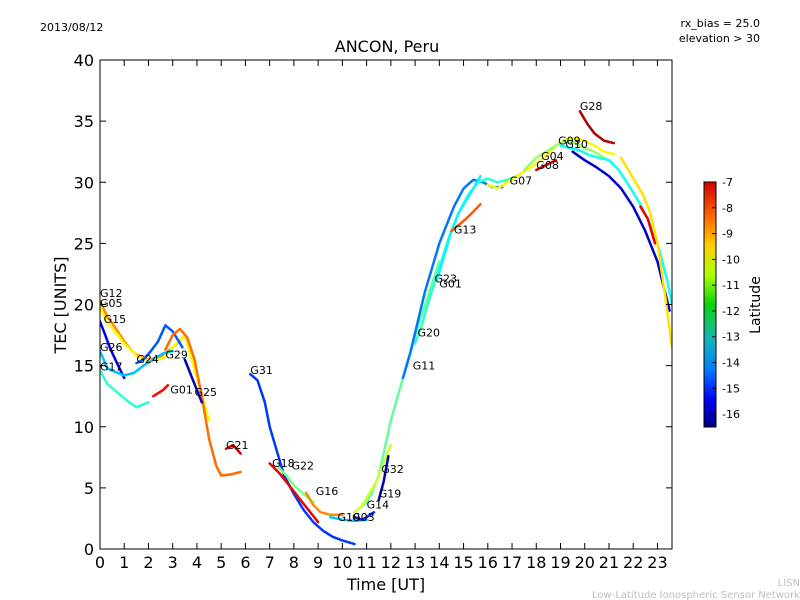 The height and width of the screenshot is (600, 800). Describe the element at coordinates (349, 517) in the screenshot. I see `satellite-label-14: G10` at that location.